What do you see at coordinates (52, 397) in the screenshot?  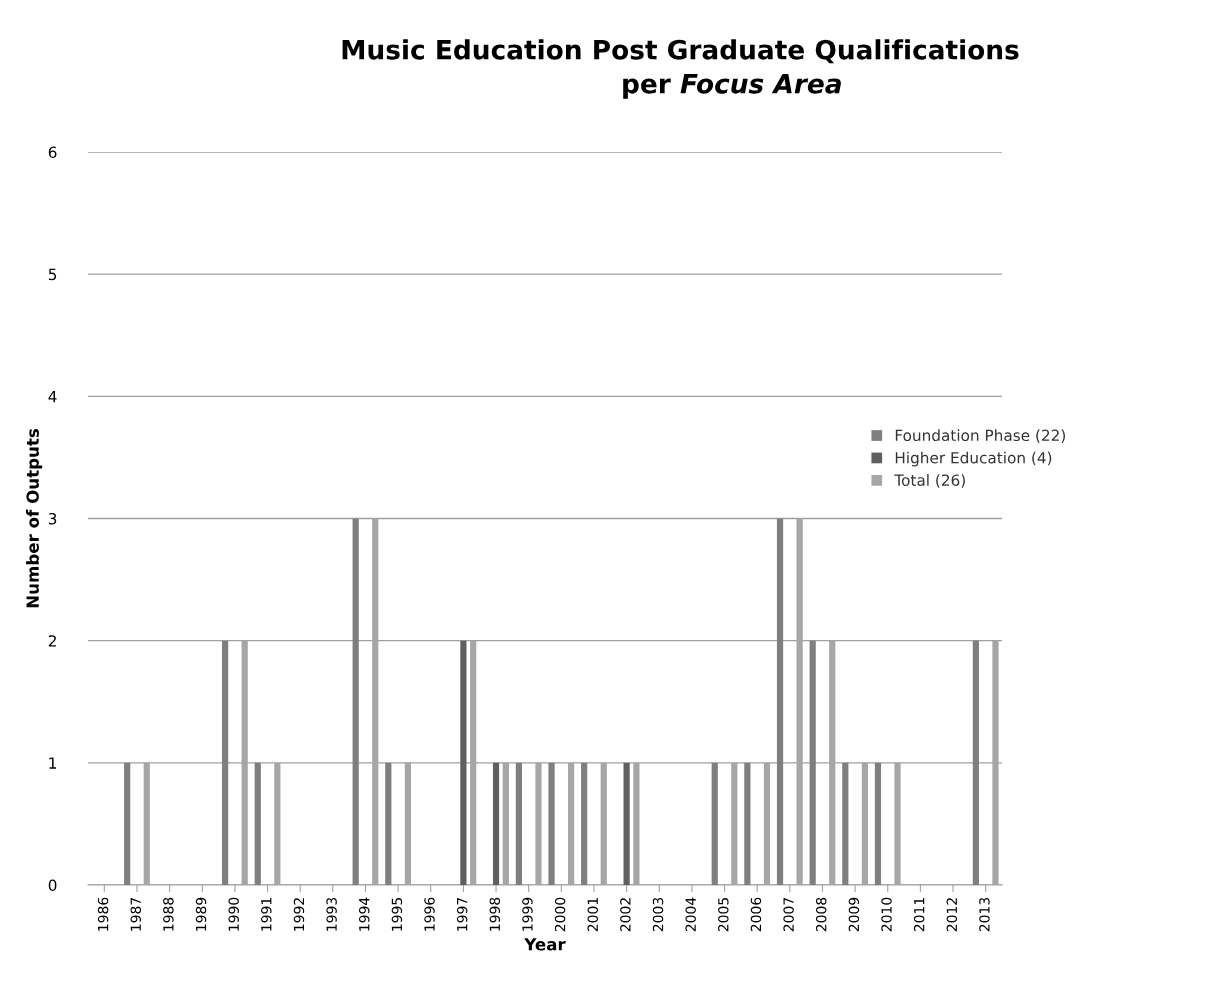 I see `y-tick-label: 4` at bounding box center [52, 397].